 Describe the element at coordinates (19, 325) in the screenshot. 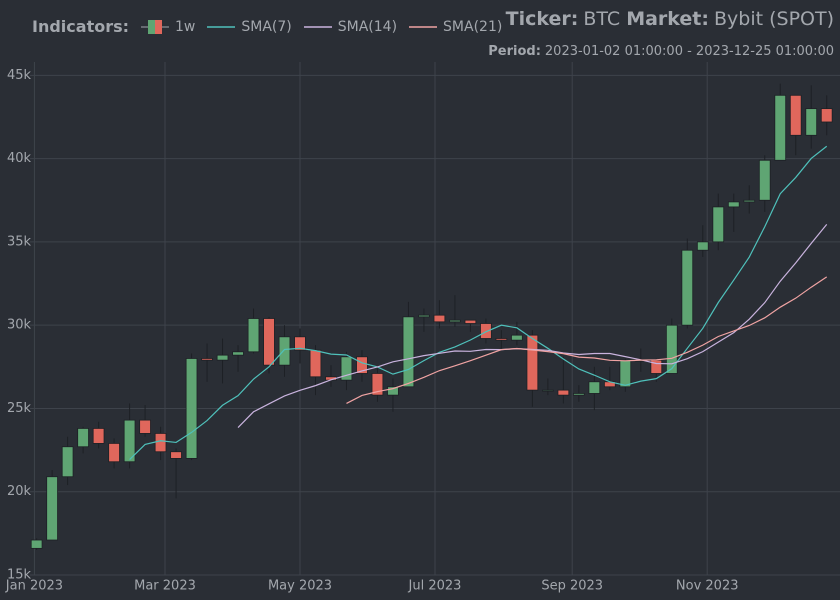

I see `y-tick-label: 30k` at that location.